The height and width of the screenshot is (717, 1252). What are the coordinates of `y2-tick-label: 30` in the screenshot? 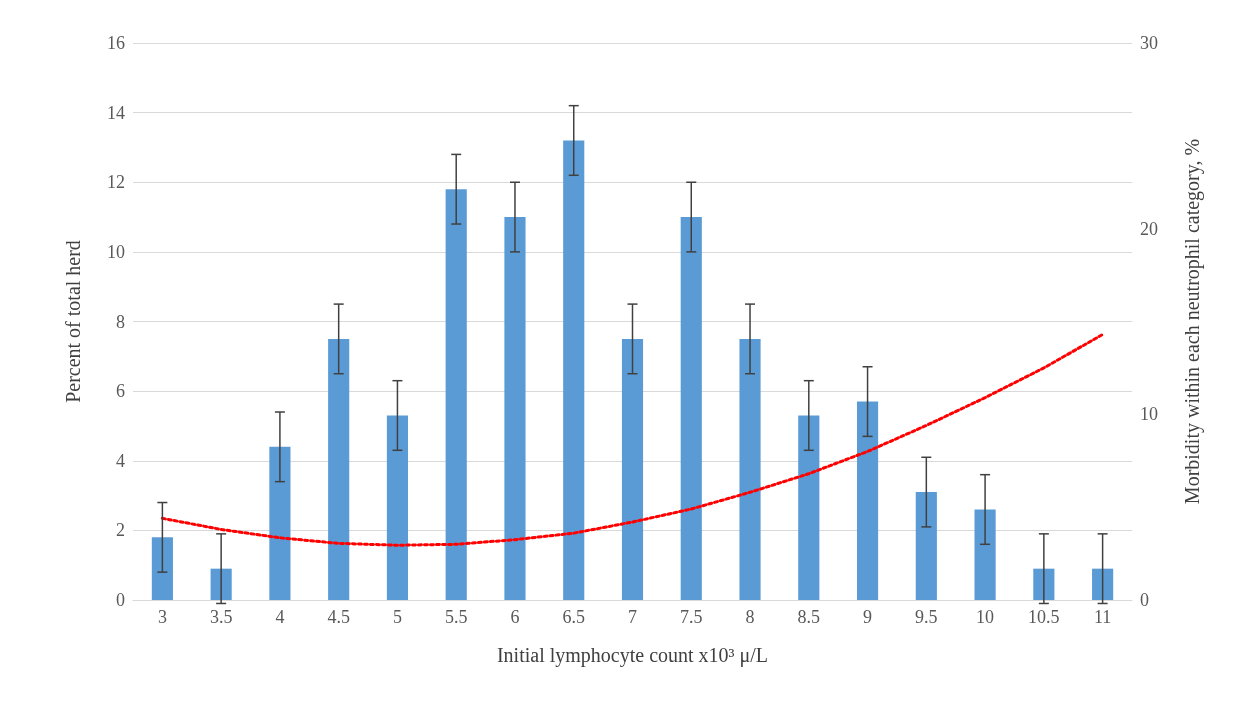 It's located at (1149, 43).